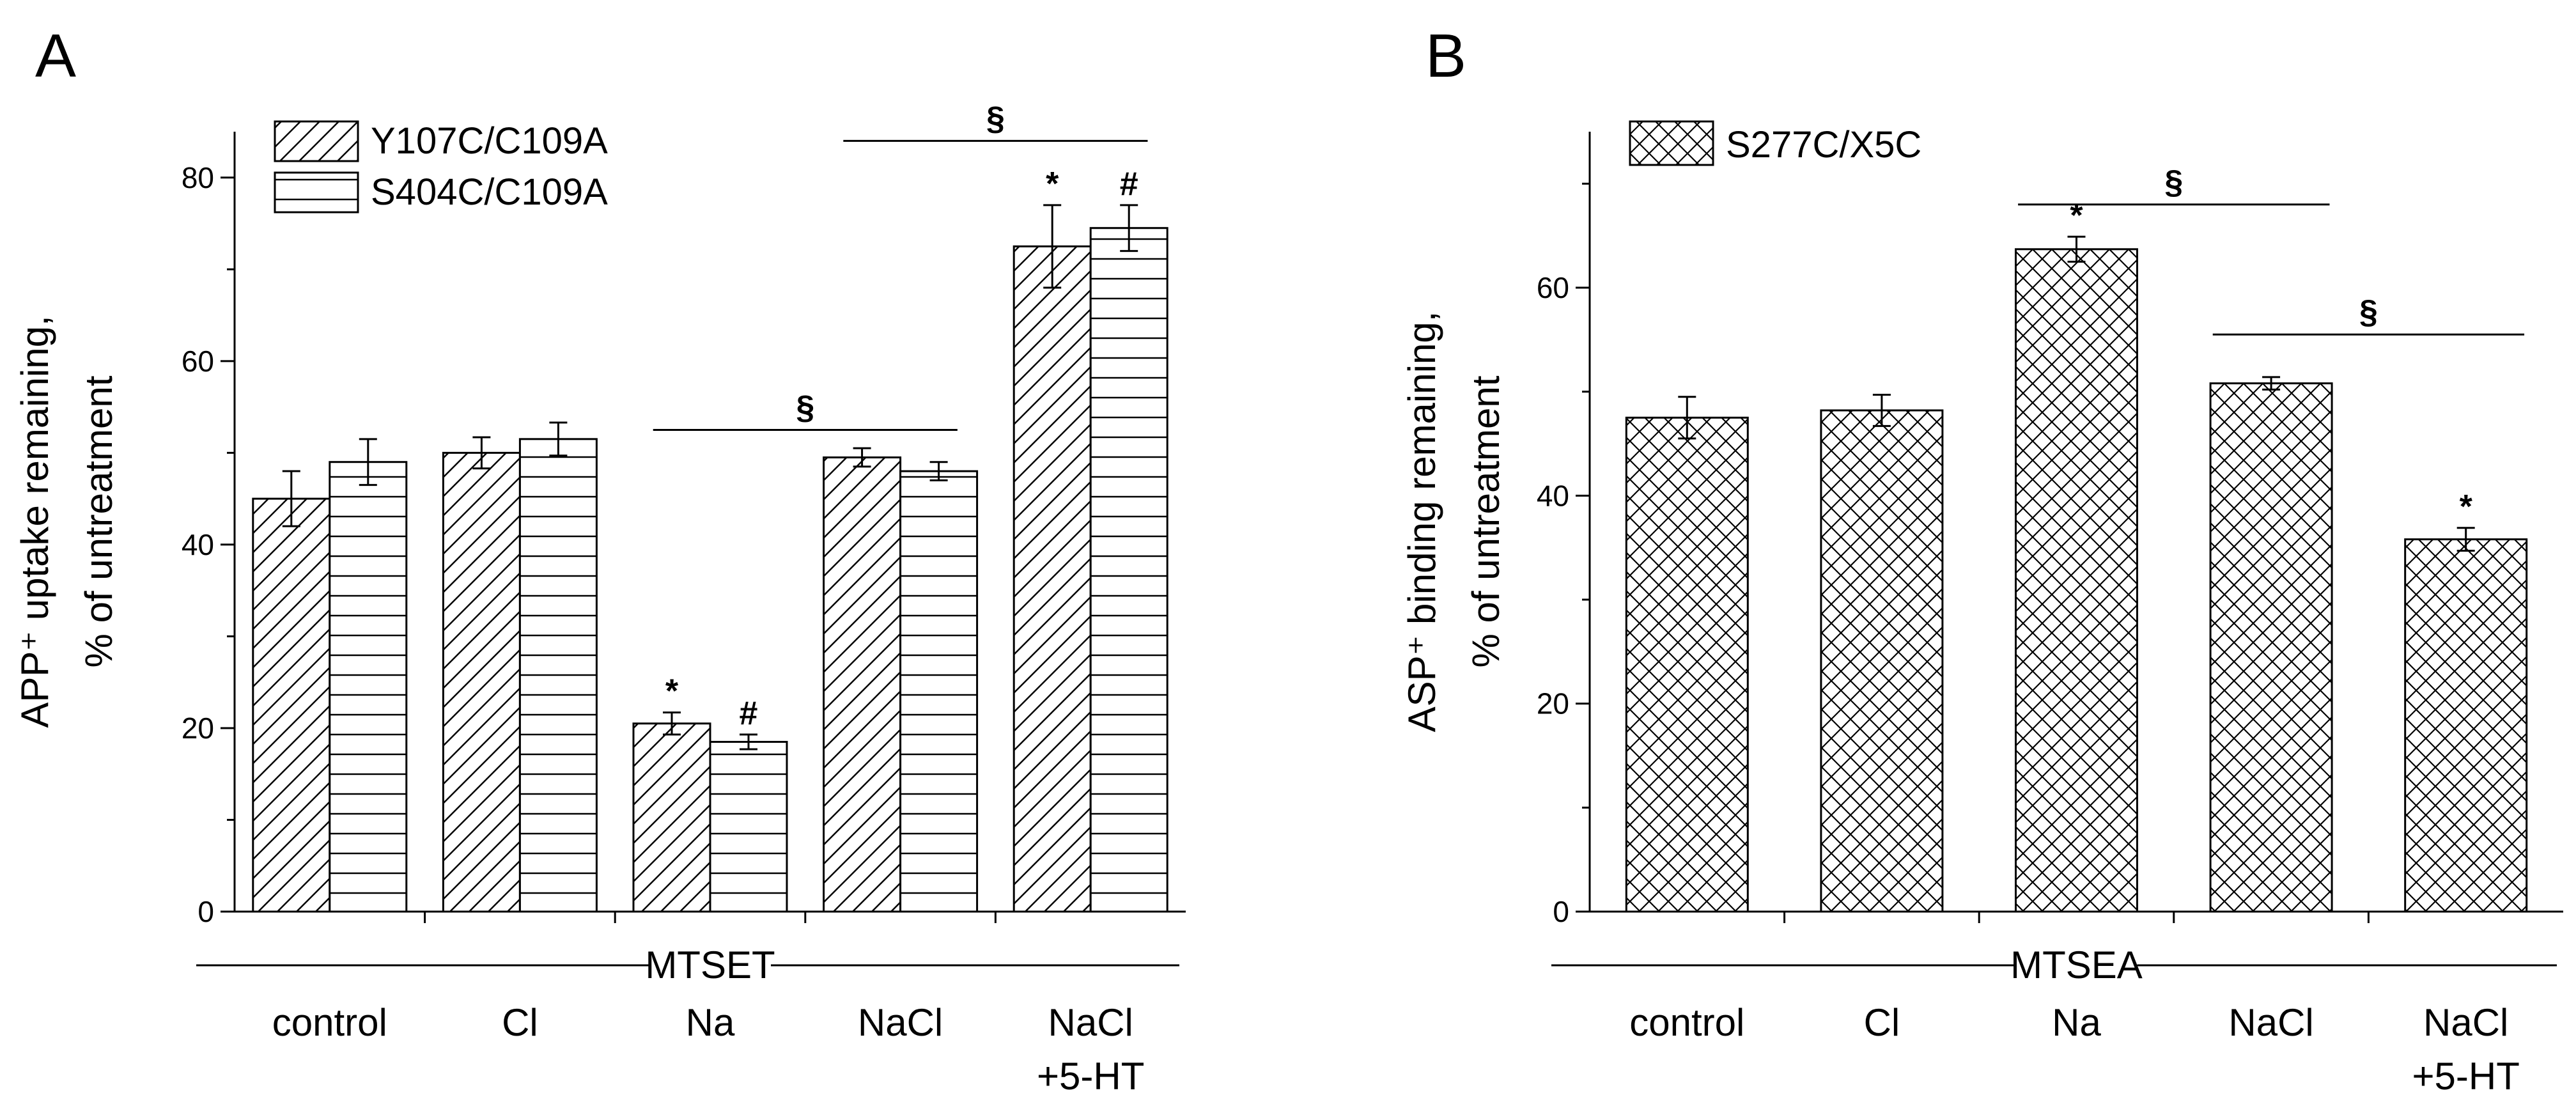  What do you see at coordinates (56, 56) in the screenshot?
I see `panel-label: A` at bounding box center [56, 56].